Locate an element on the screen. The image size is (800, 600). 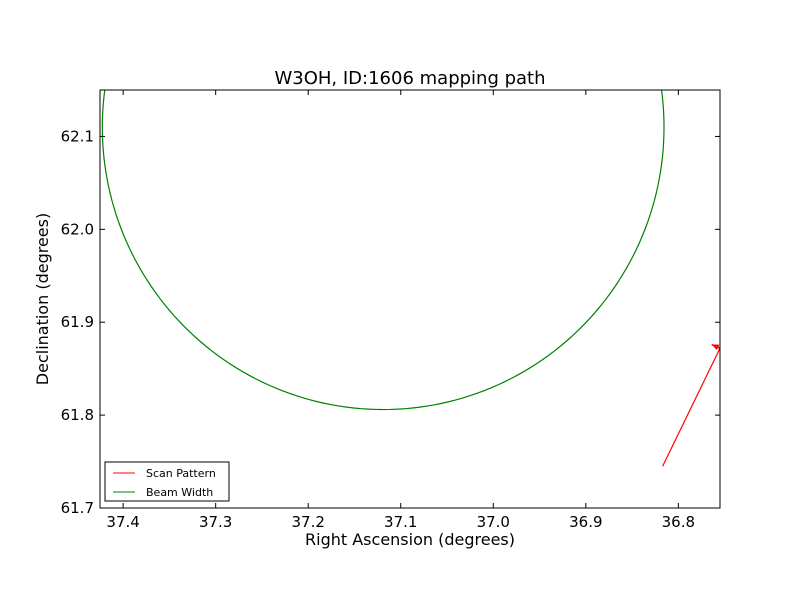
x-tick-label: 37.1 is located at coordinates (400, 522).